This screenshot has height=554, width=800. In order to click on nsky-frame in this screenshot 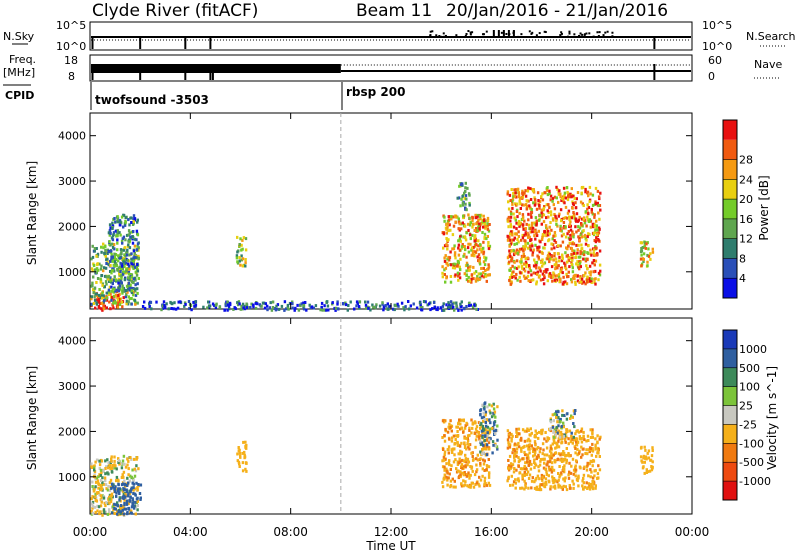, I will do `click(391, 36)`.